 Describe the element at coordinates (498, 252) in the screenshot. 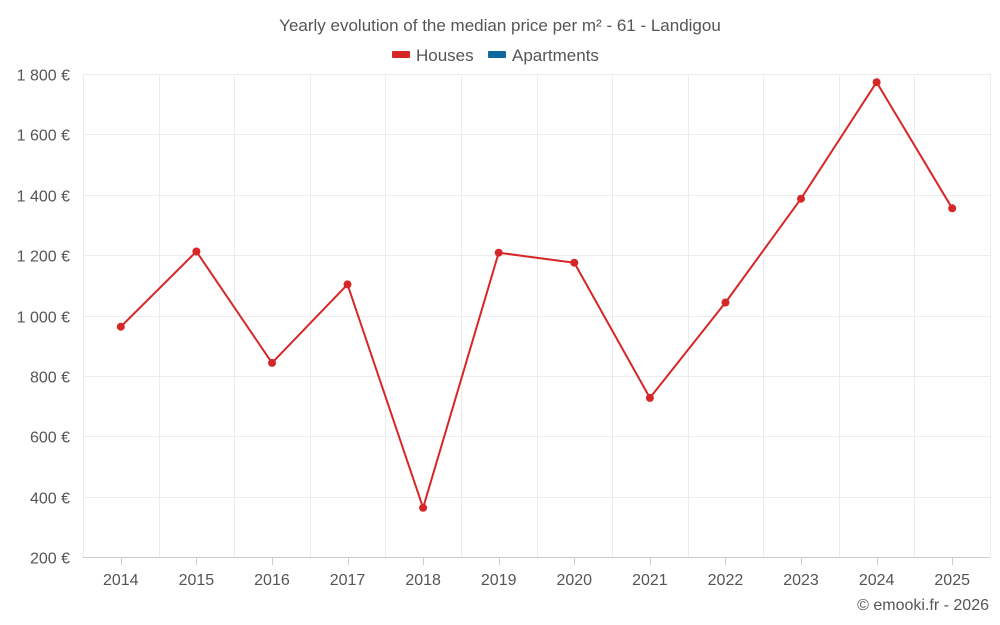

I see `data-point-houses-2019` at that location.